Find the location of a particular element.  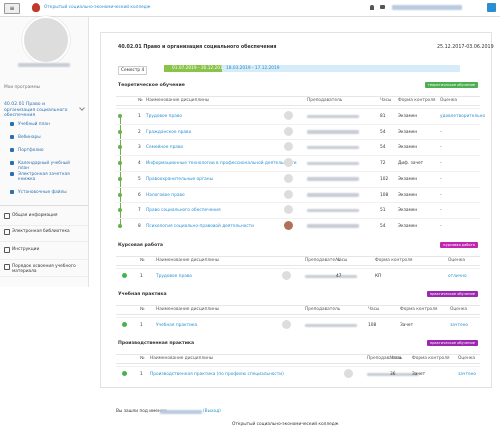

hours: 47 is located at coordinates (339, 276).